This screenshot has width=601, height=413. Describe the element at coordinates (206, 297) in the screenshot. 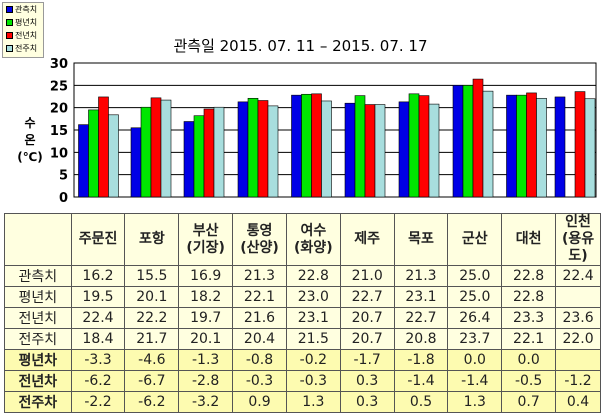

I see `table-cell: 18.2` at that location.